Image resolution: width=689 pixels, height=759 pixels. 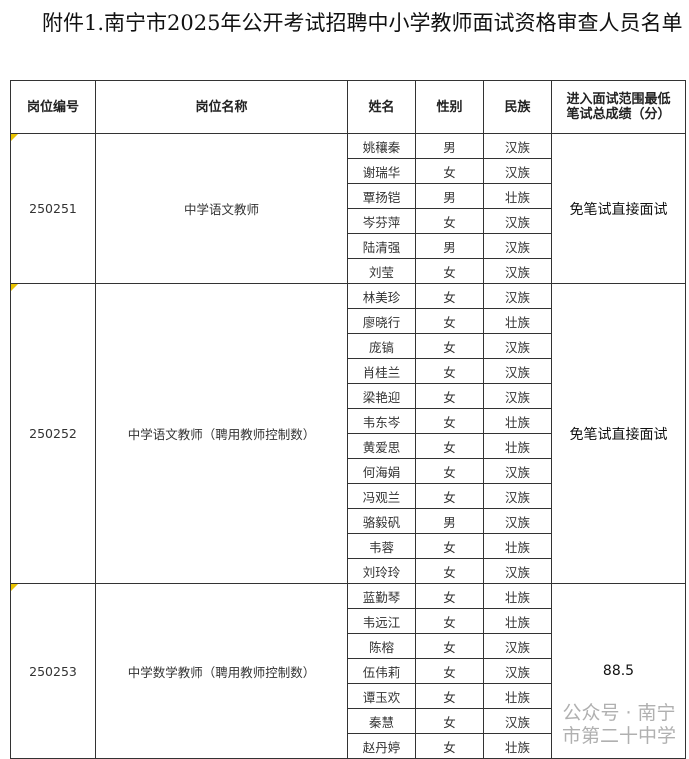 I want to click on table-row: 覃扬铠男壮族, so click(x=348, y=196).